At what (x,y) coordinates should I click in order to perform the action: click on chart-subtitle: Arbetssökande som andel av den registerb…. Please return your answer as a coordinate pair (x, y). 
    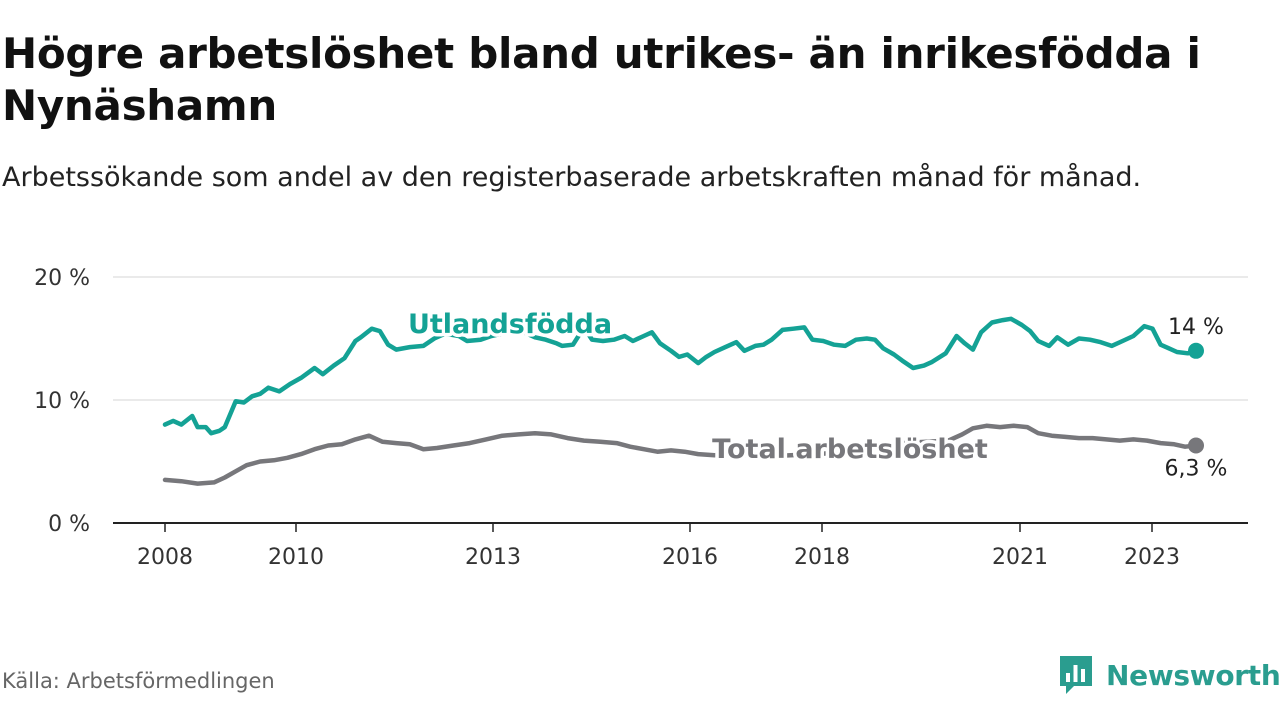
    Looking at the image, I should click on (572, 177).